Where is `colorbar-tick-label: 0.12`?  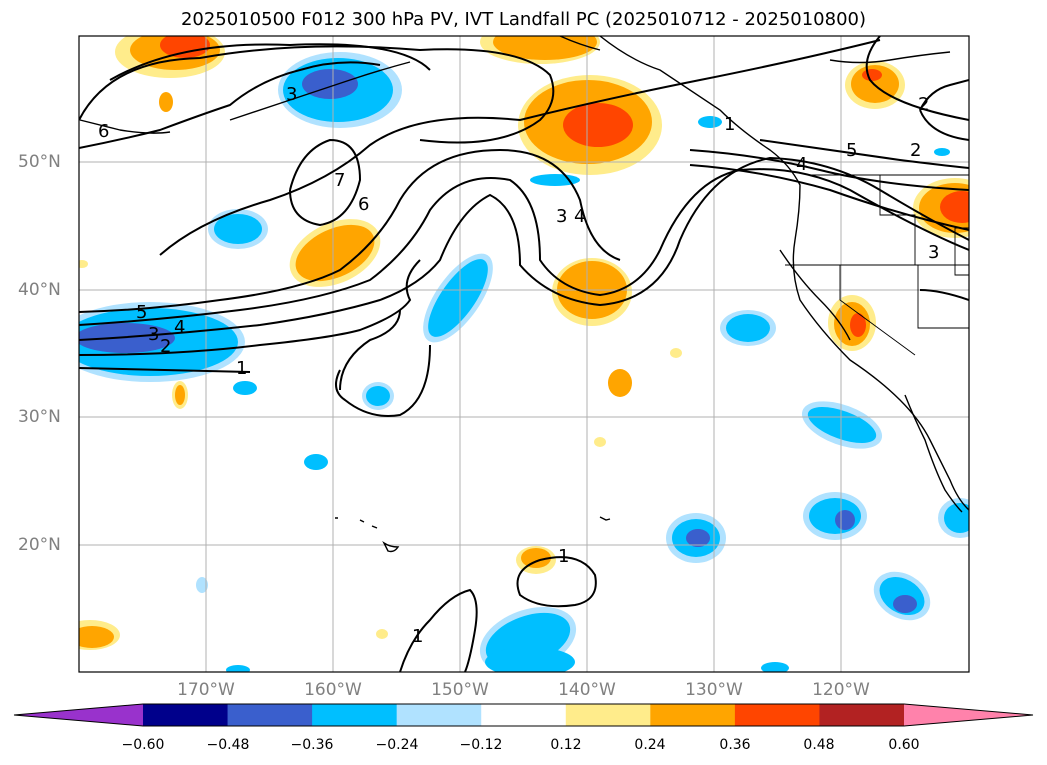
colorbar-tick-label: 0.12 is located at coordinates (566, 745).